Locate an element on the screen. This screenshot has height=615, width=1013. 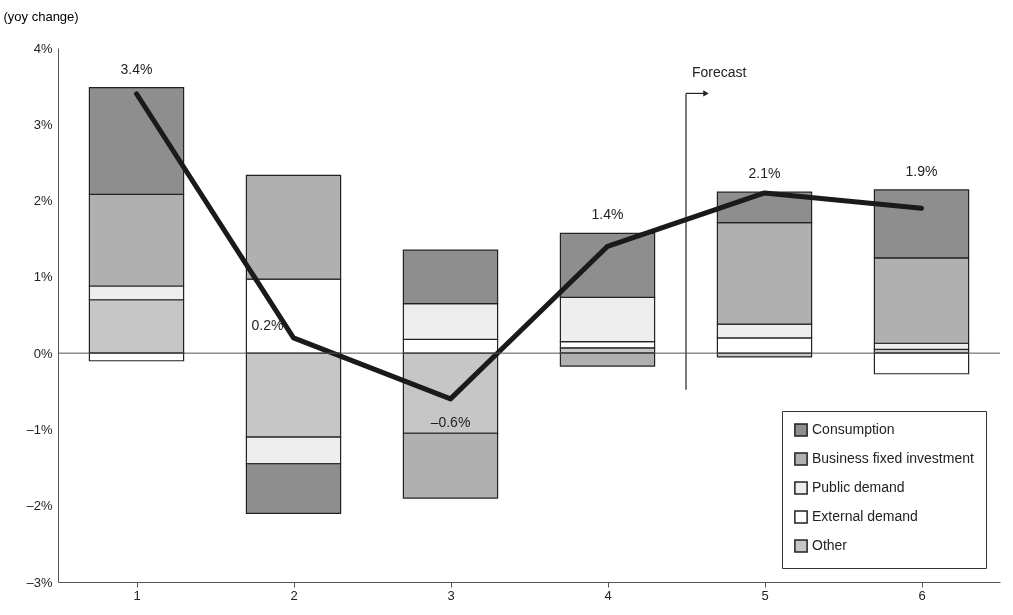
x-tick-label: 5 is located at coordinates (765, 595).